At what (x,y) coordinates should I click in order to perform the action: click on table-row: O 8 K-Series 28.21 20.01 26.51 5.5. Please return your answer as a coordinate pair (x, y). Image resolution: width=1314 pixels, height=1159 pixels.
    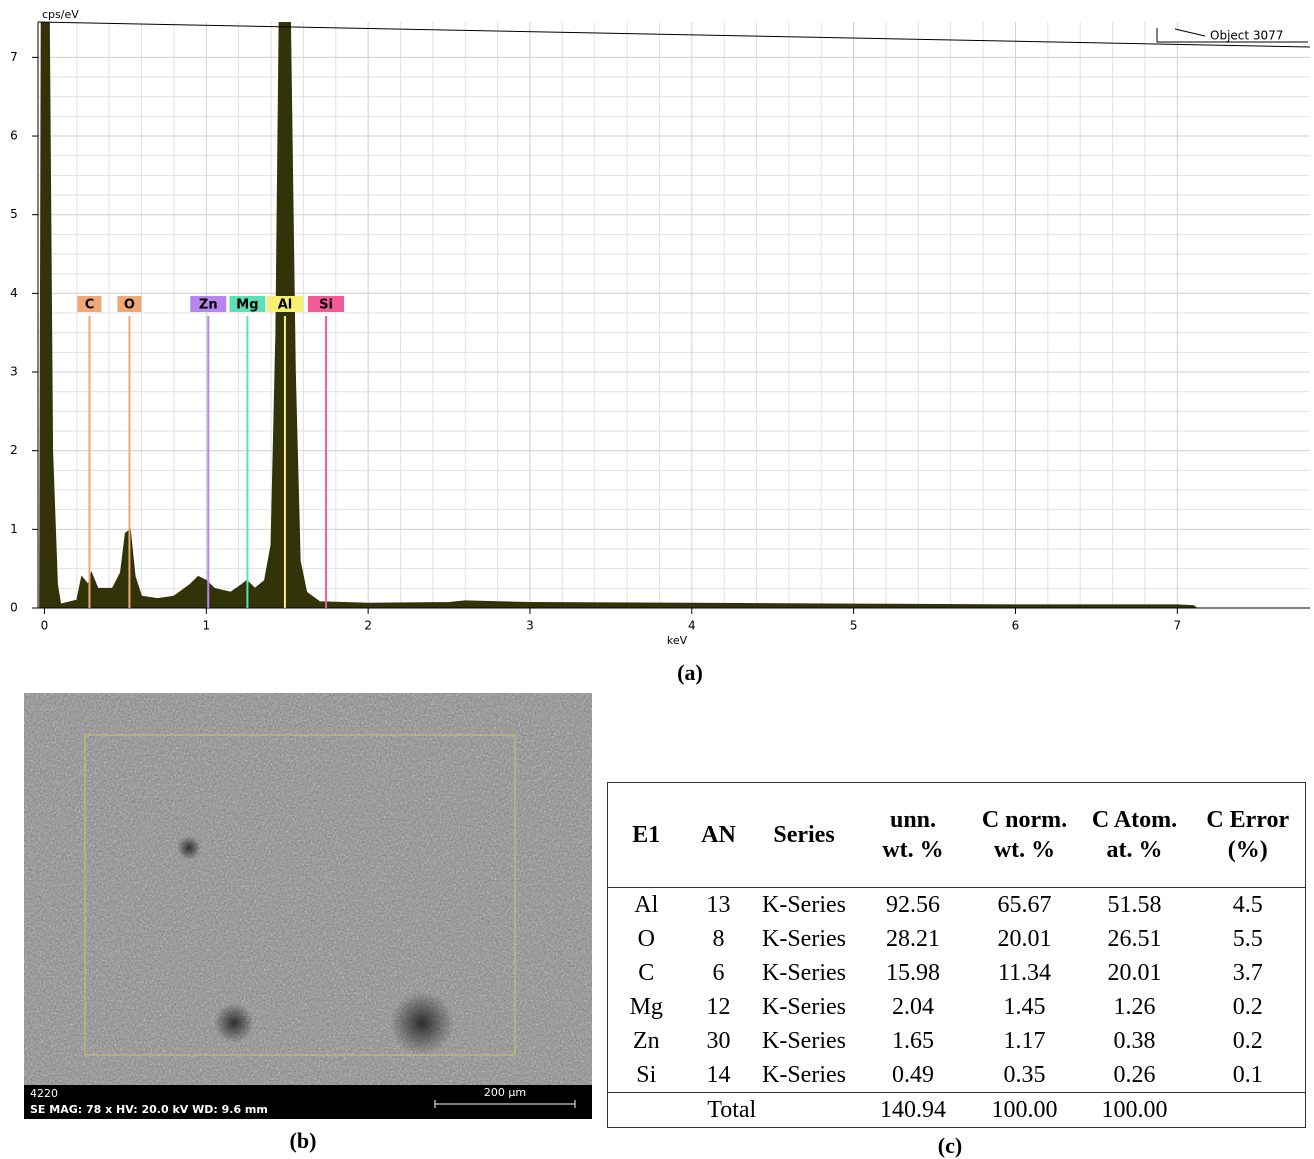
    Looking at the image, I should click on (957, 939).